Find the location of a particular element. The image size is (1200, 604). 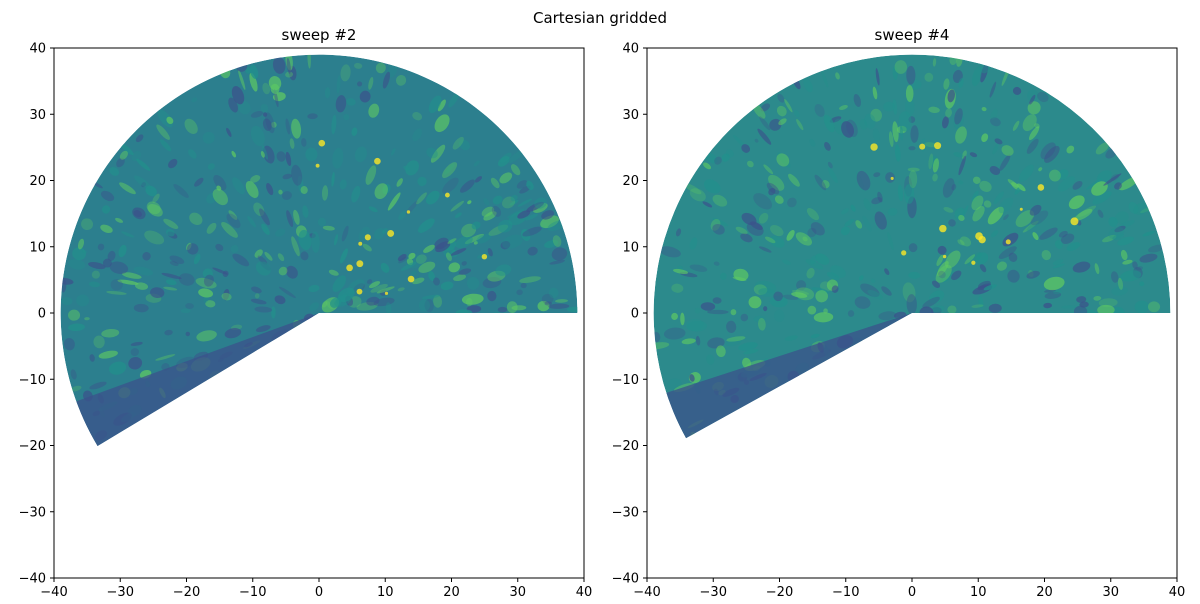

x-tick-label: 20 is located at coordinates (1044, 592).